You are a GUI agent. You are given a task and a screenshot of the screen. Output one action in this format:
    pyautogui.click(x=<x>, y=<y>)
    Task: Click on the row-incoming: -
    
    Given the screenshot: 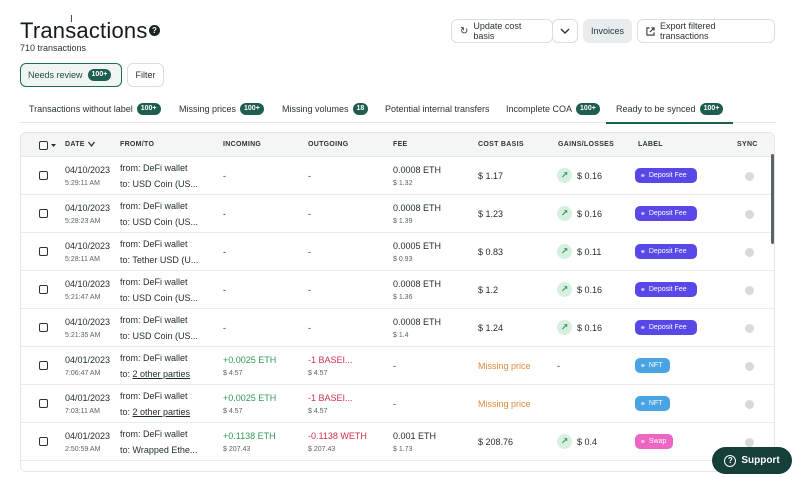 What is the action you would take?
    pyautogui.click(x=224, y=290)
    